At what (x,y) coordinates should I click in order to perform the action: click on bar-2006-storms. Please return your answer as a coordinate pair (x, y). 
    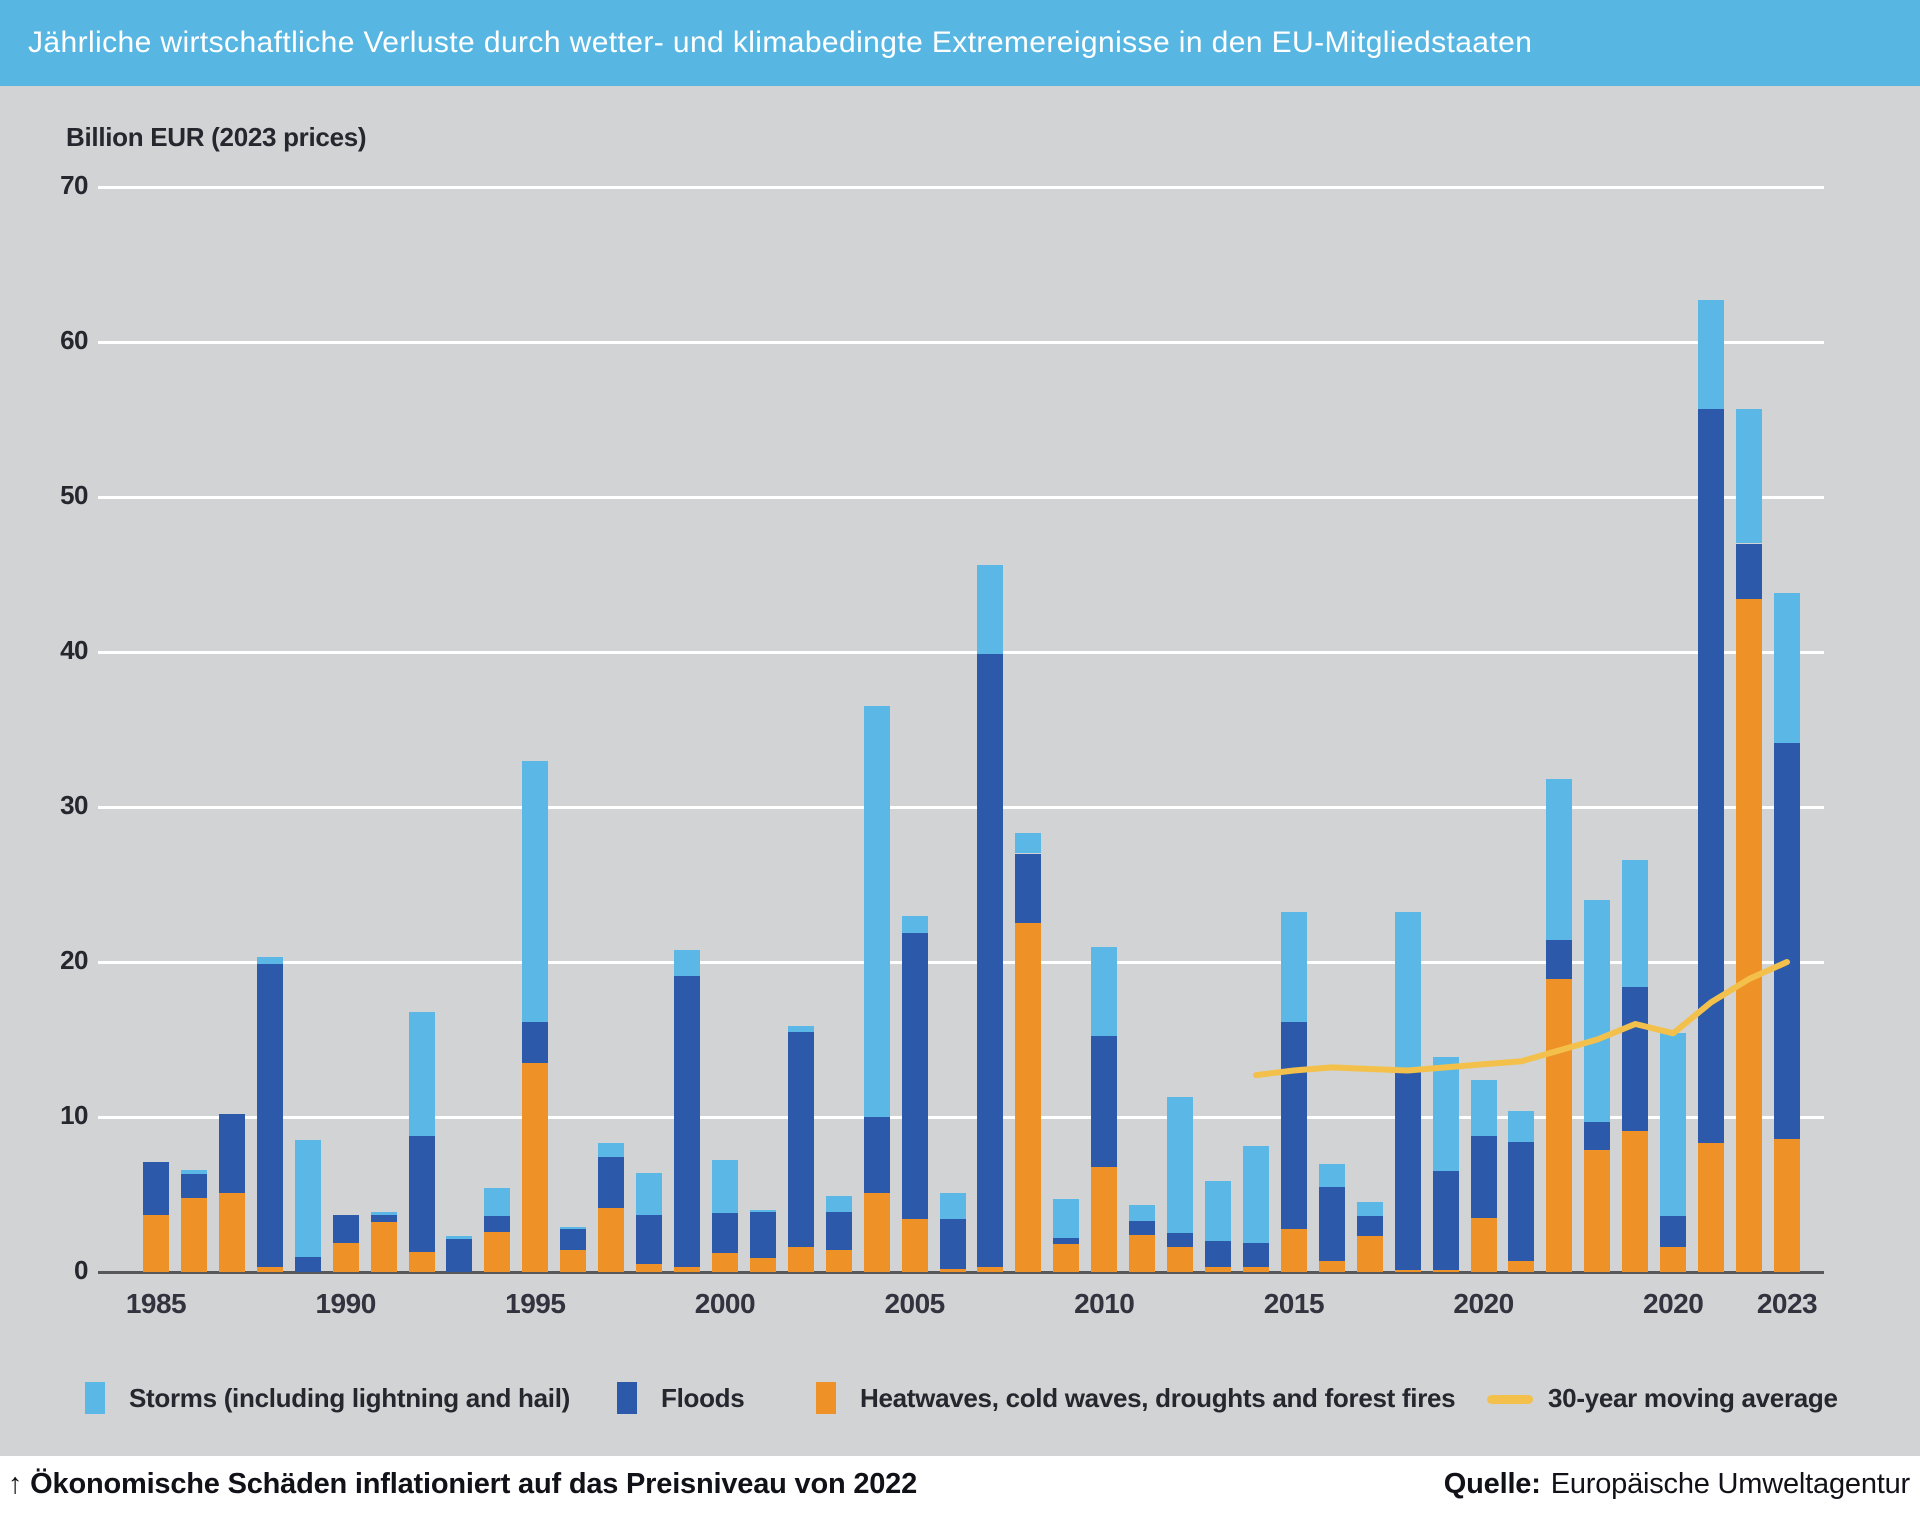
    Looking at the image, I should click on (1142, 1213).